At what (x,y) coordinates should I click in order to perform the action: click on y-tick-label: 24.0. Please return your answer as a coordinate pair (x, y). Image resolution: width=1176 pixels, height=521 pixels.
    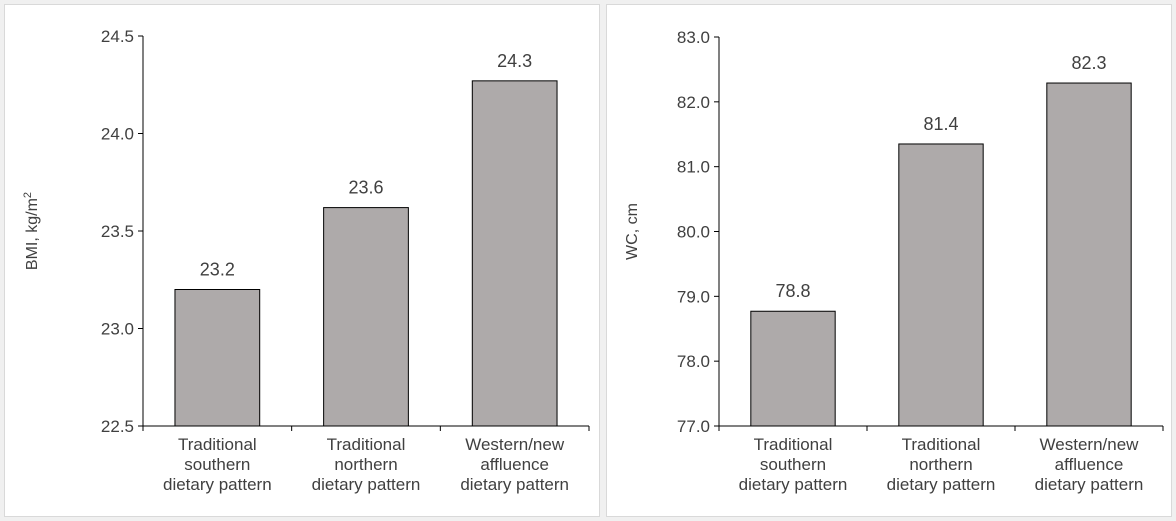
    Looking at the image, I should click on (117, 134).